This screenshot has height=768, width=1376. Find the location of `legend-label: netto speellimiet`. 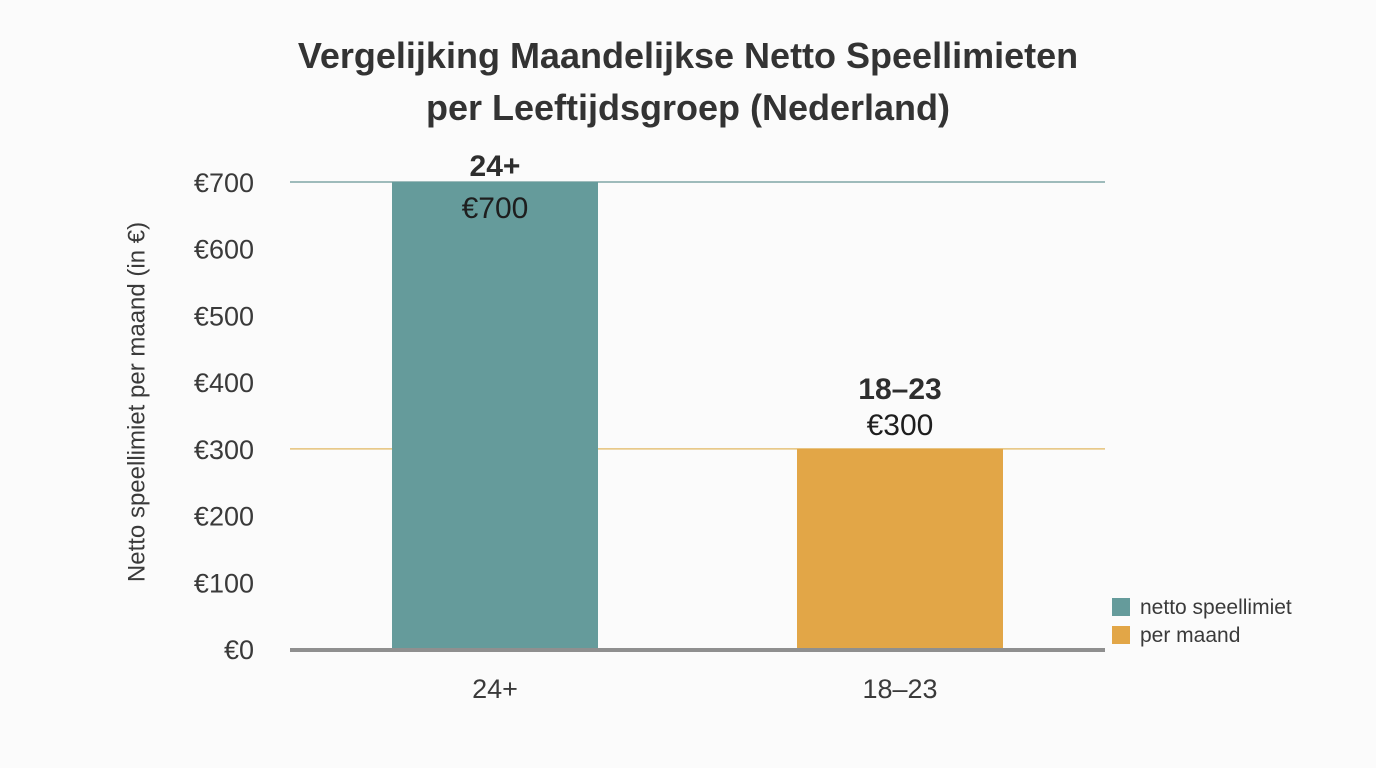

legend-label: netto speellimiet is located at coordinates (1216, 607).